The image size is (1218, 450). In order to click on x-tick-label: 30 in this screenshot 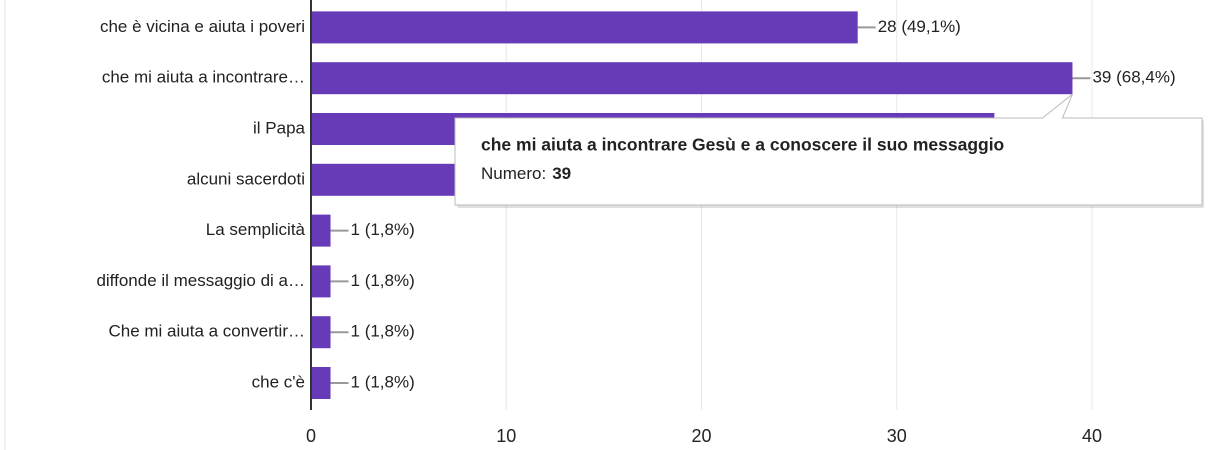, I will do `click(897, 436)`.